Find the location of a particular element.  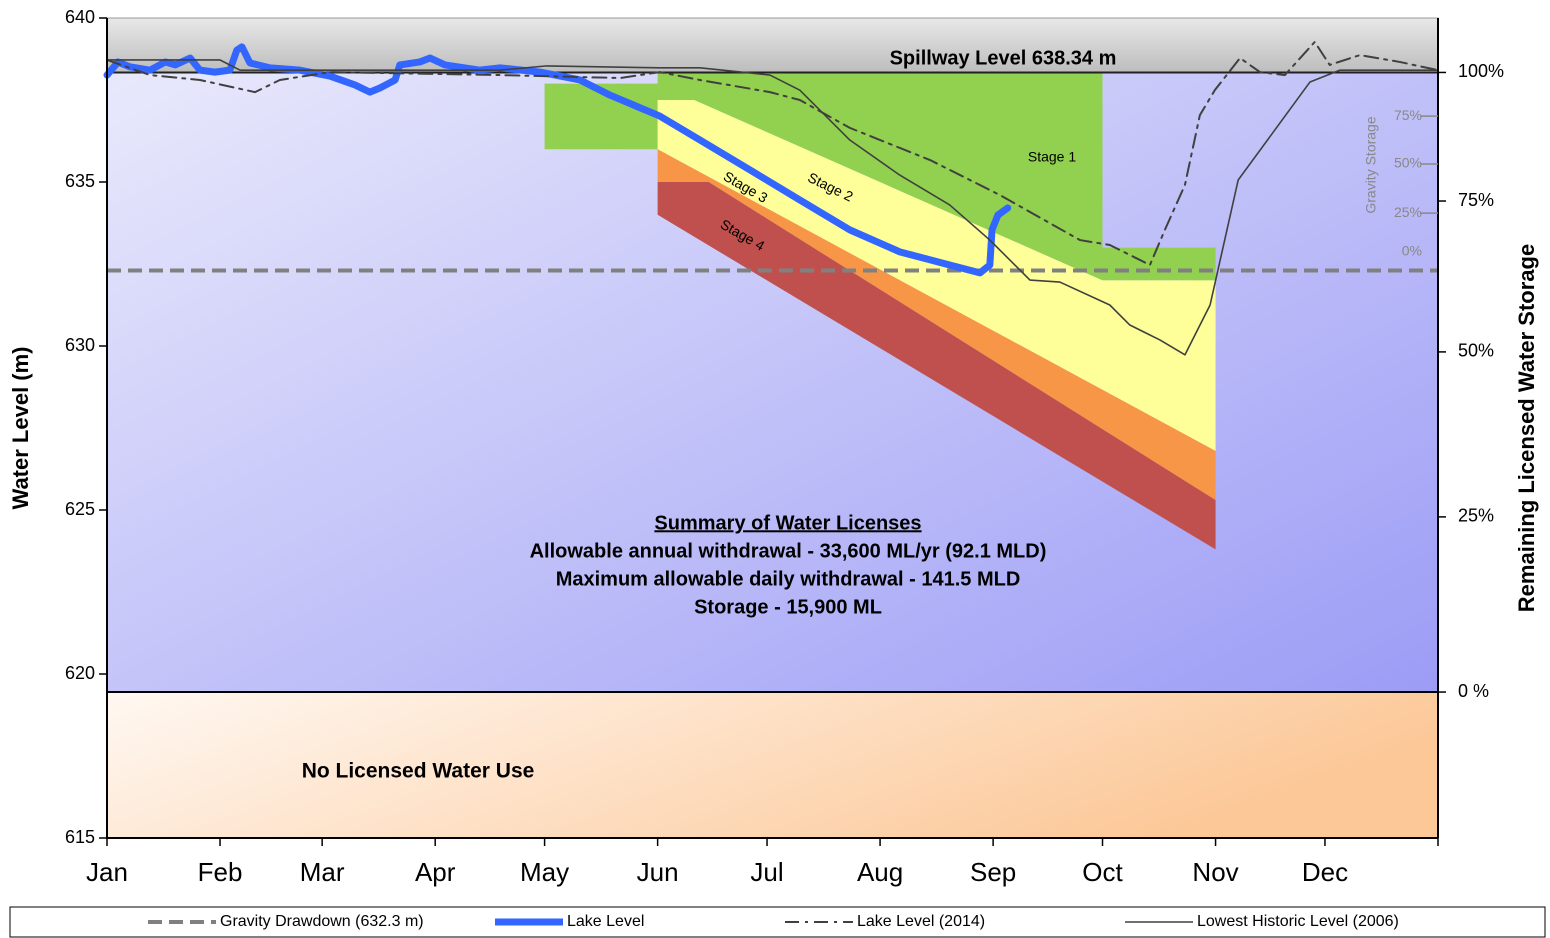

gravity-storage-label: Gravity Storage is located at coordinates (1371, 164).